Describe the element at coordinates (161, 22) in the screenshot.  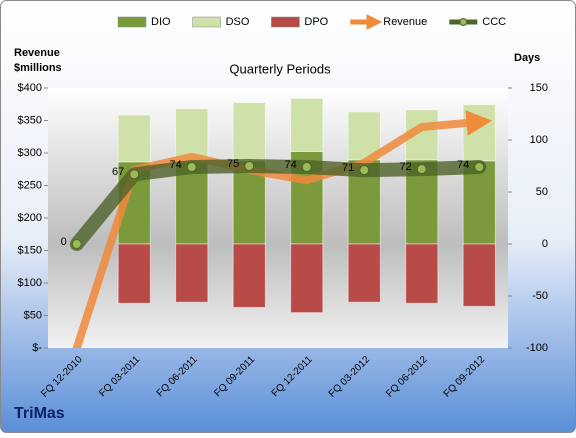
I see `legend-label: DIO` at that location.